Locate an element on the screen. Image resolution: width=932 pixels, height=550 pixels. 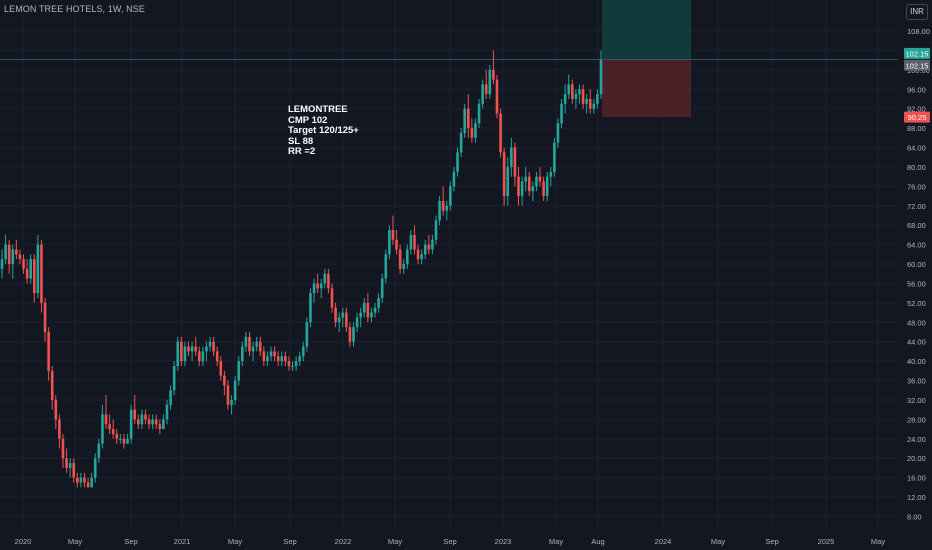
price-tick-label: 32.00 is located at coordinates (916, 400).